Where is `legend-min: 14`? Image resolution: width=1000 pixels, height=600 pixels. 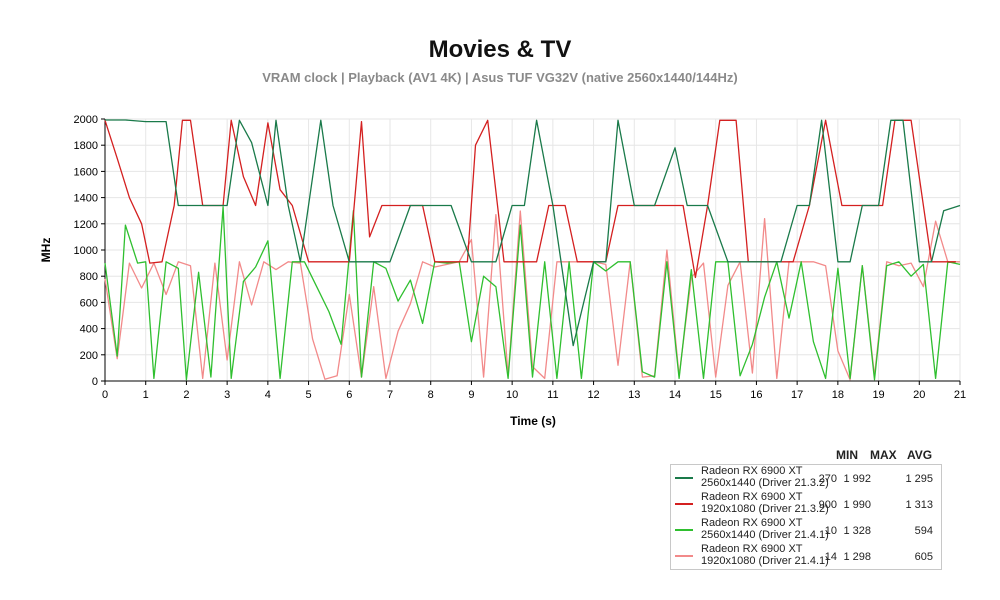
legend-min: 14 is located at coordinates (830, 557).